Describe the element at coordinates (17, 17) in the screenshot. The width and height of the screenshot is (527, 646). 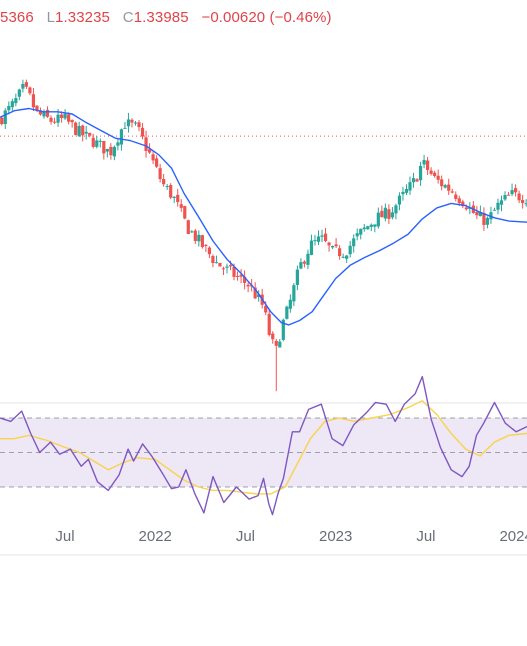
I see `open-value: 5366` at that location.